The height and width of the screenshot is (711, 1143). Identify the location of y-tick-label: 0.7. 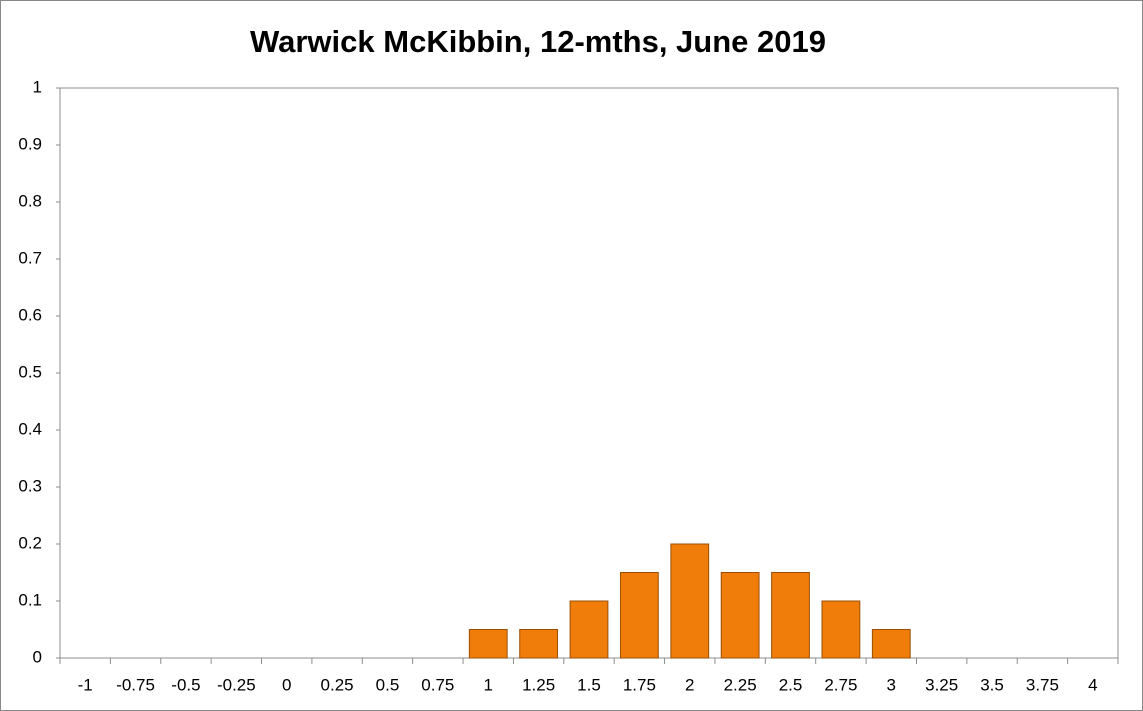
(30, 257).